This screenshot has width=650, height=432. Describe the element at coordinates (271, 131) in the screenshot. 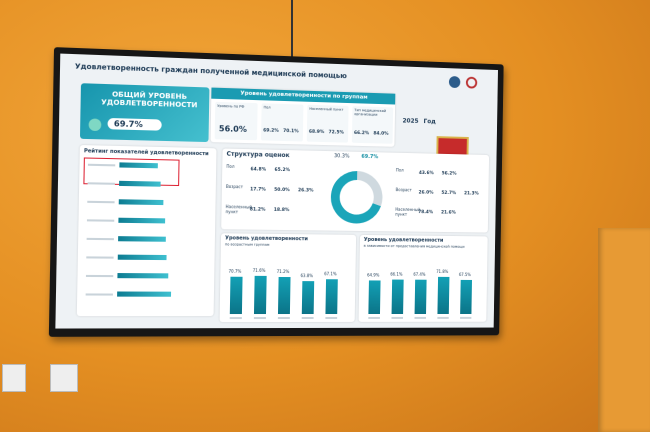

I see `group-value: 69.2%` at that location.